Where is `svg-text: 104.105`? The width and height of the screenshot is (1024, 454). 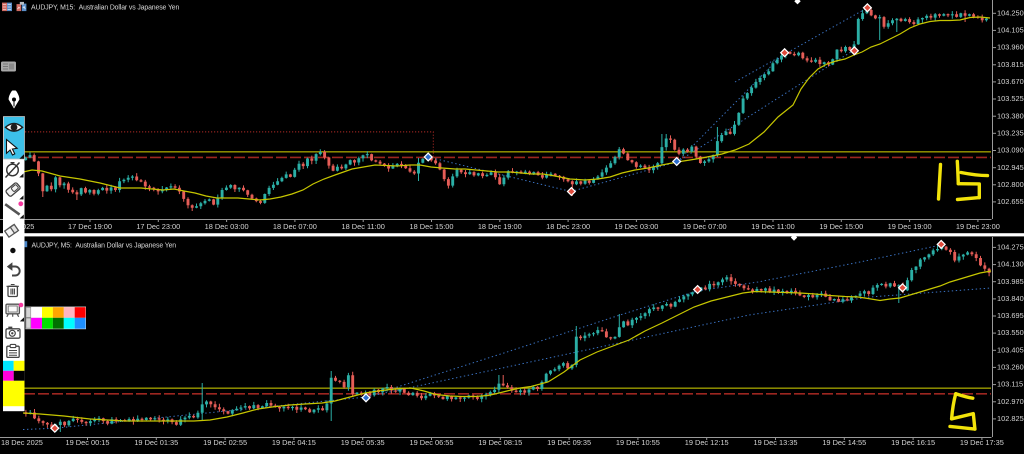
svg-text: 104.105 is located at coordinates (1010, 30).